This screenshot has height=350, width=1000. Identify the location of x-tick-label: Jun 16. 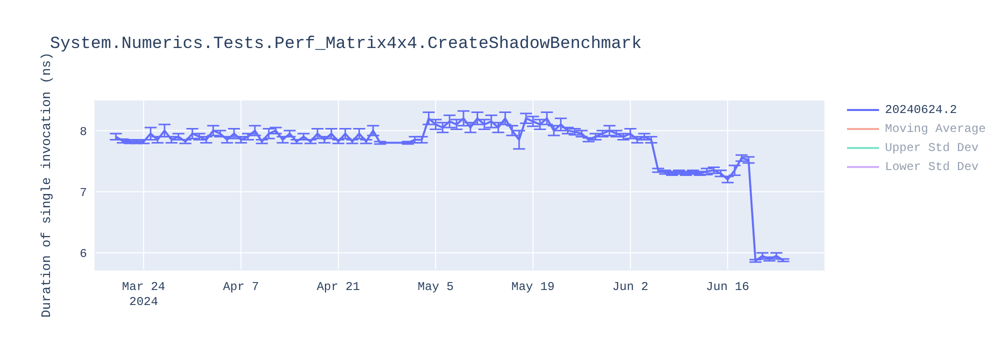
(728, 287).